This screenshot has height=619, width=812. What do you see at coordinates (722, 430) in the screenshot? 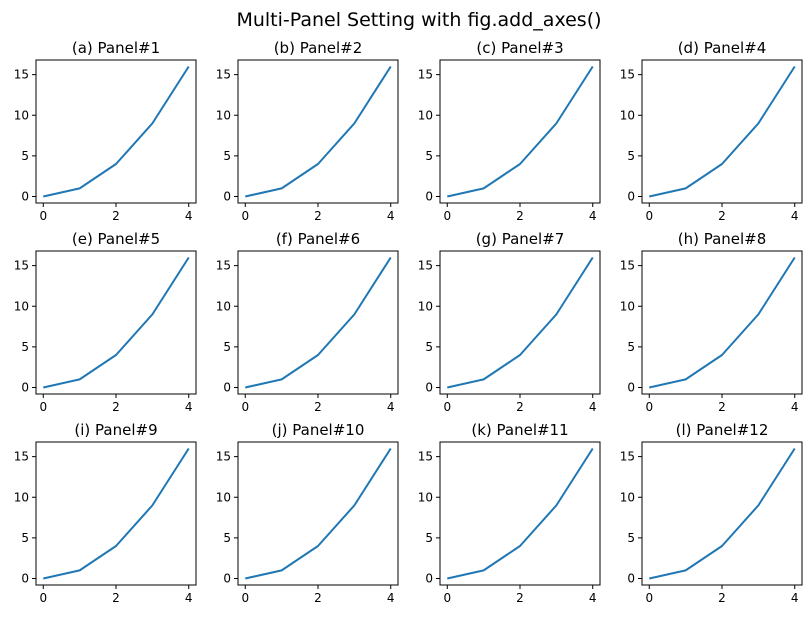
I see `panel-title: (l) Panel#12` at bounding box center [722, 430].